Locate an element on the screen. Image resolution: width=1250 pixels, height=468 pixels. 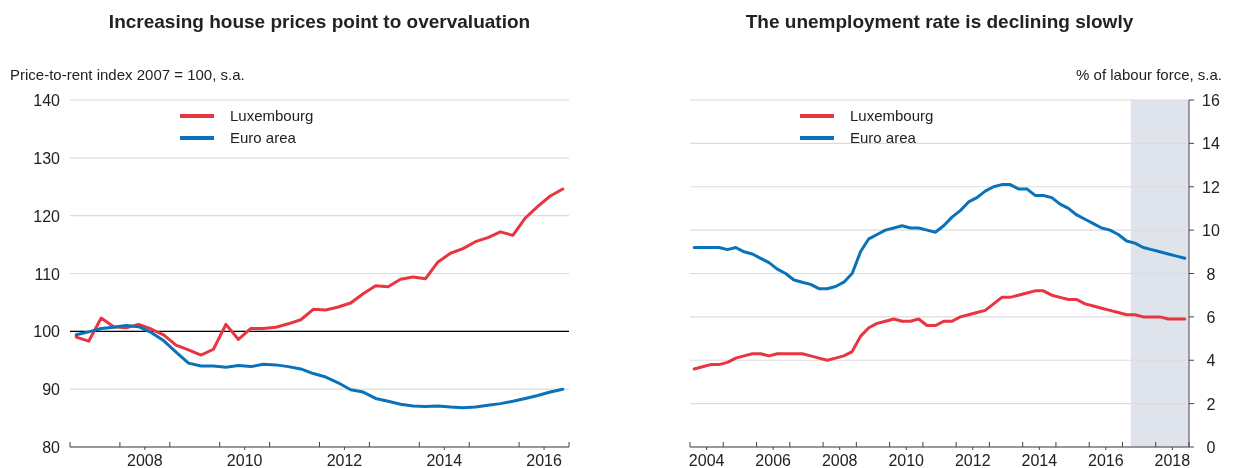
chart-title: The unemployment rate is declining slowly is located at coordinates (939, 21).